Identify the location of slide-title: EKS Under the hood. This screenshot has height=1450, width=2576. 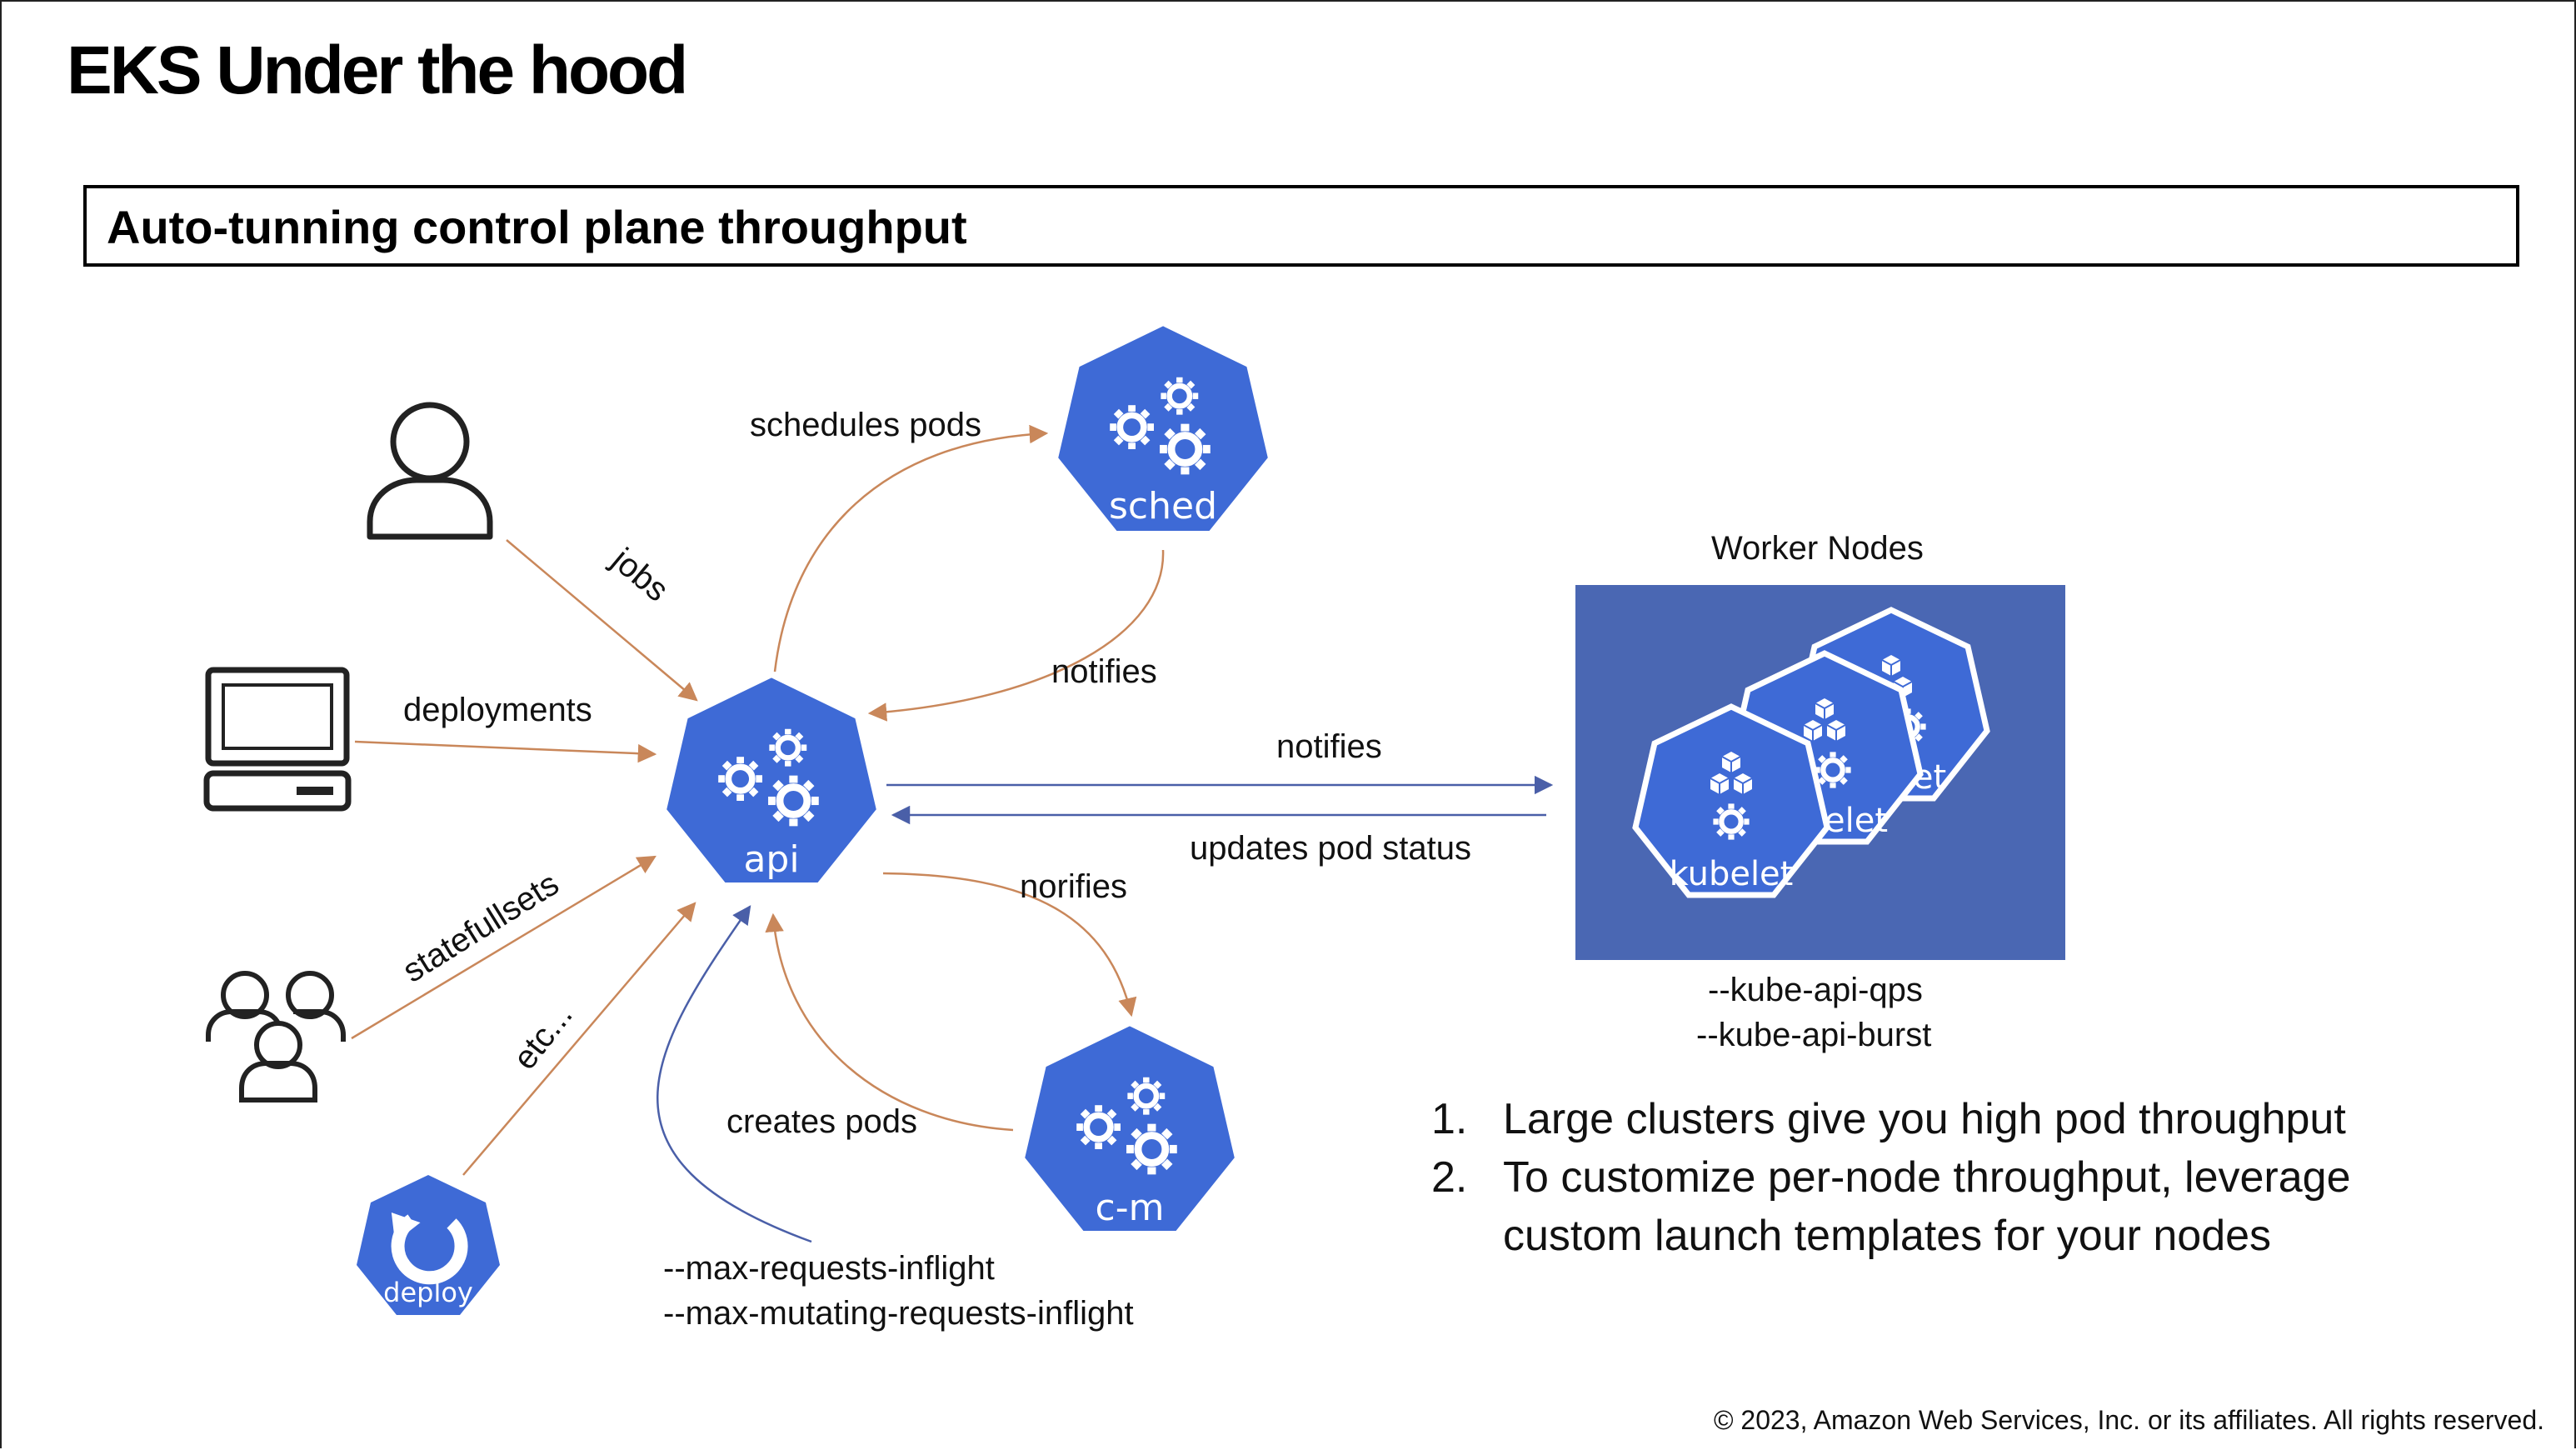
(377, 70).